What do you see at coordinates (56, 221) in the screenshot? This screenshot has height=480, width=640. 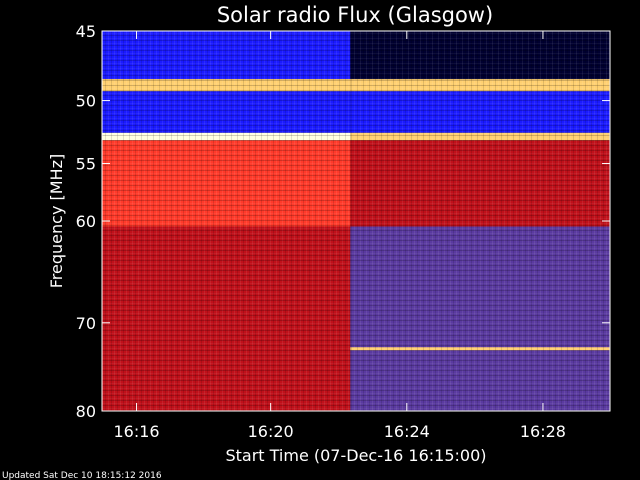 I see `y-axis-label: Frequency [MHz]` at bounding box center [56, 221].